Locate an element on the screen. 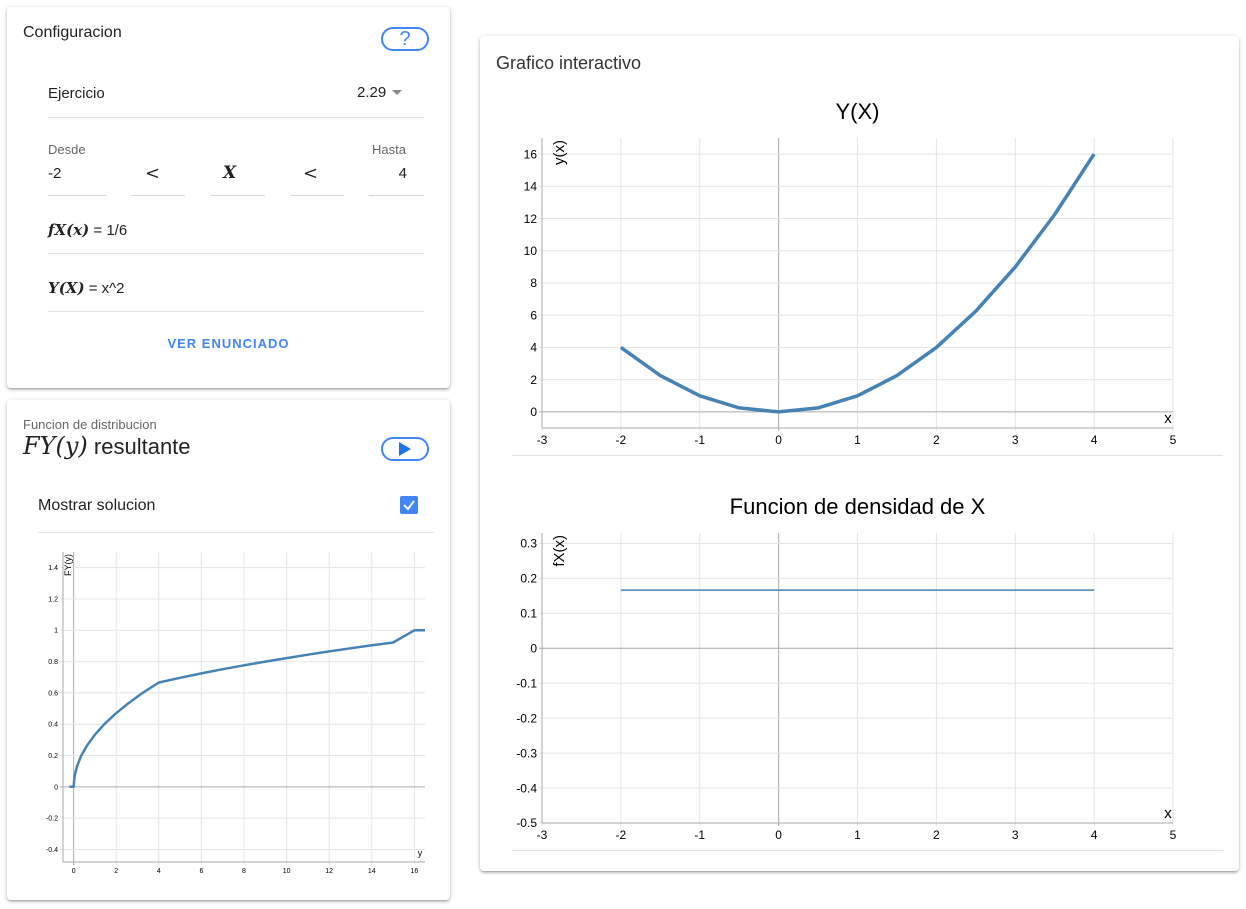 The height and width of the screenshot is (909, 1246). y-axis-label: fX(x) is located at coordinates (559, 551).